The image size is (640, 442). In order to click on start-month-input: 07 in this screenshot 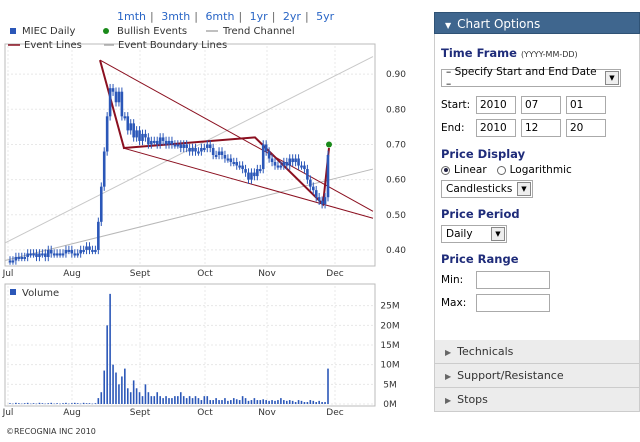, I will do `click(541, 105)`.